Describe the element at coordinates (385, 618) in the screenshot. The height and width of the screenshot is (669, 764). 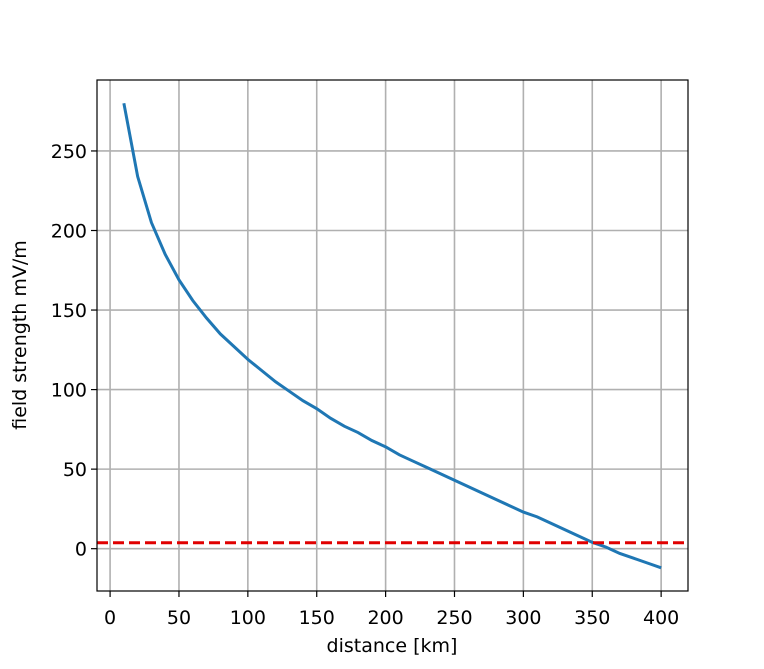
I see `x-tick-label: 200` at that location.